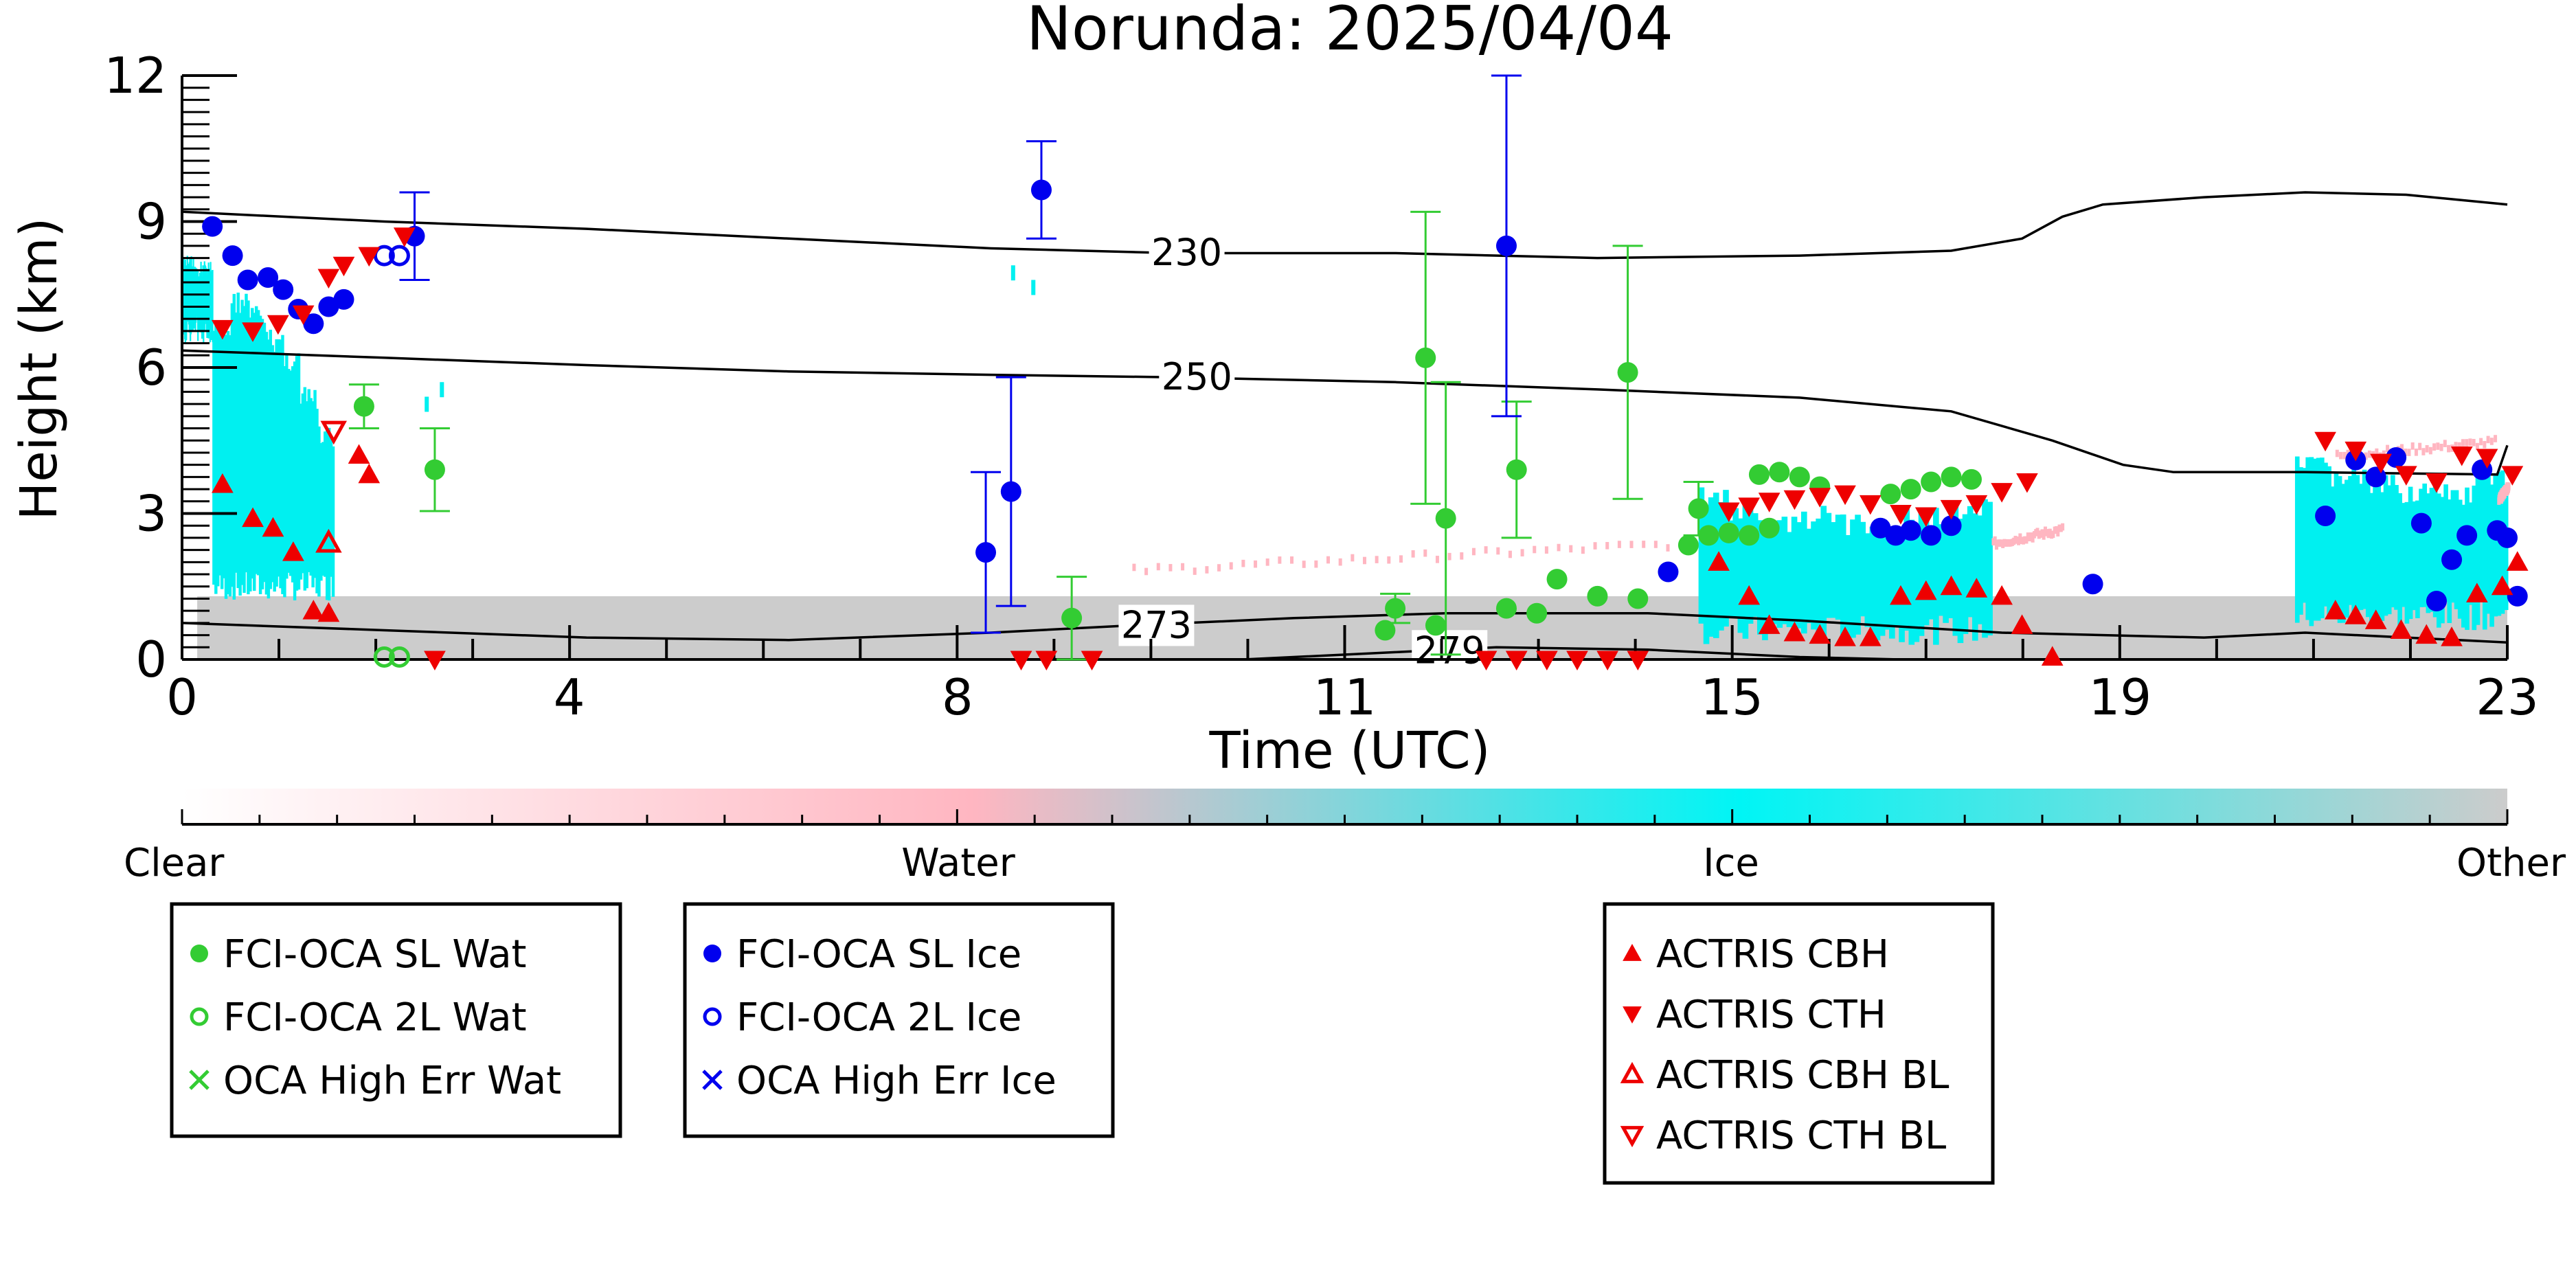 This screenshot has height=1288, width=2576. What do you see at coordinates (878, 954) in the screenshot?
I see `legend-entry: FCI-OCA SL Ice` at bounding box center [878, 954].